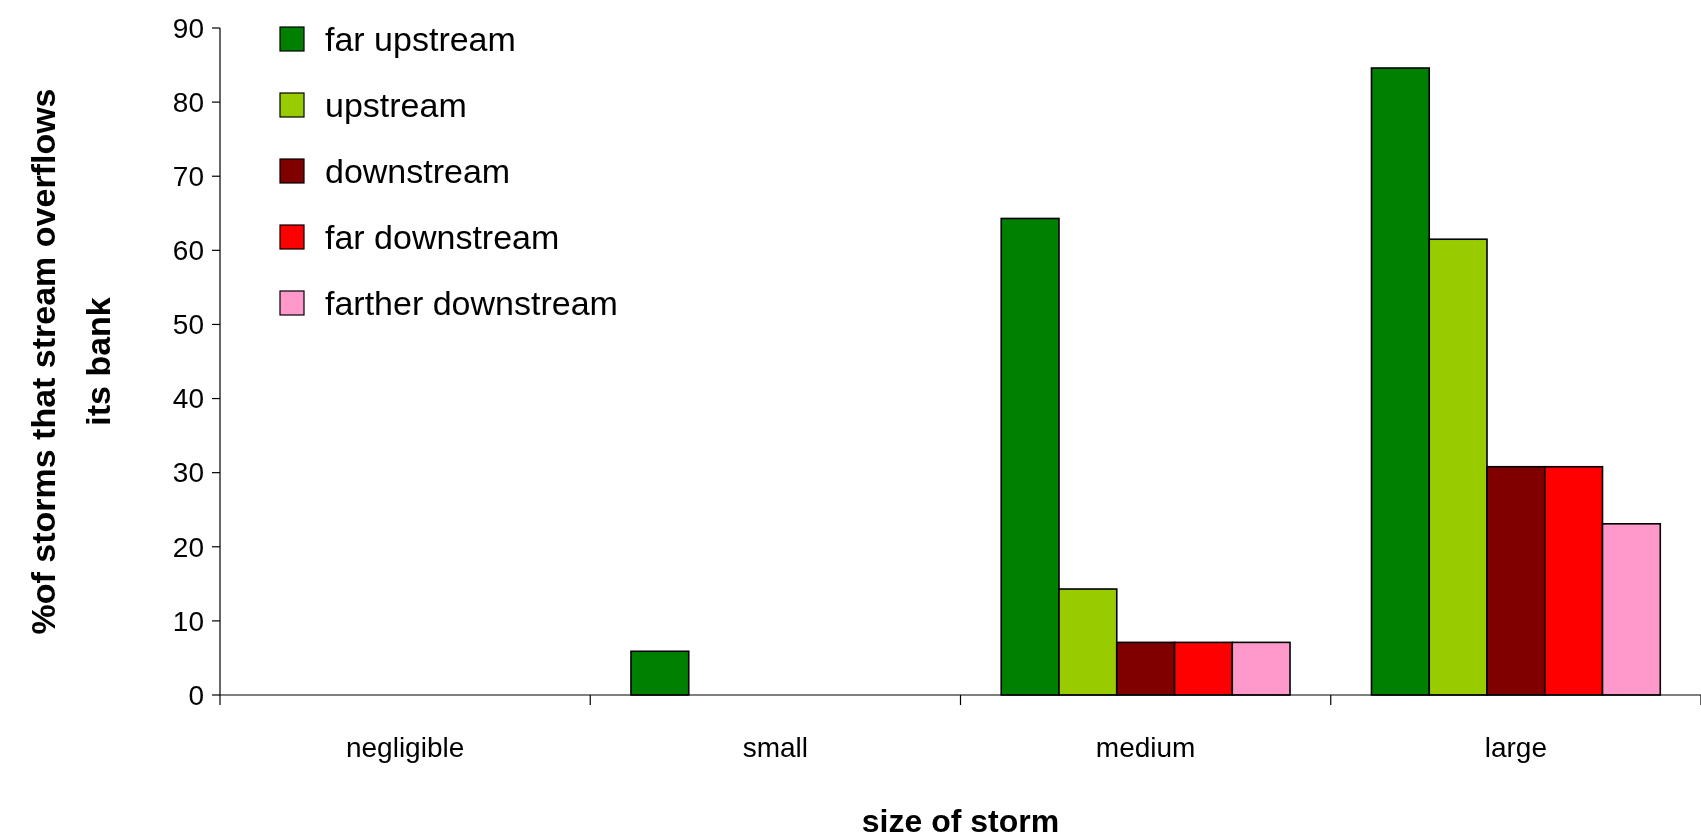 The height and width of the screenshot is (840, 1701). Describe the element at coordinates (420, 38) in the screenshot. I see `legend-label: far upstream` at that location.